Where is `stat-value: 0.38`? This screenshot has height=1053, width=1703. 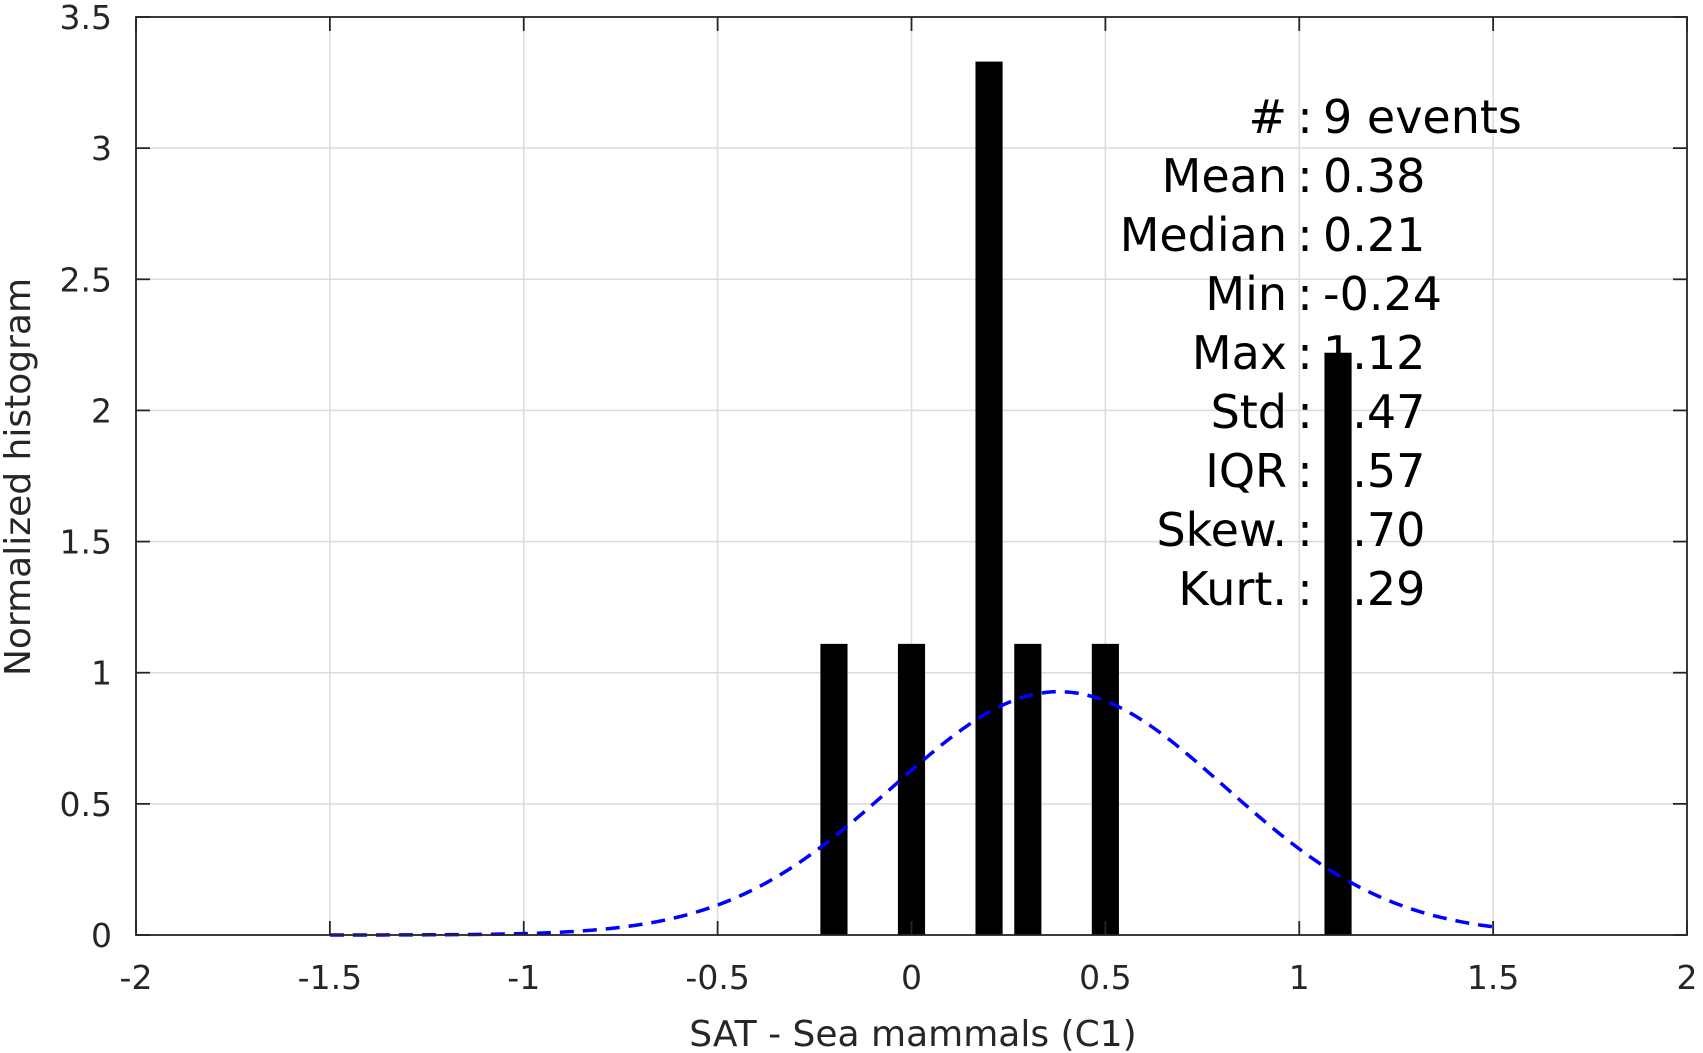 stat-value: 0.38 is located at coordinates (1374, 176).